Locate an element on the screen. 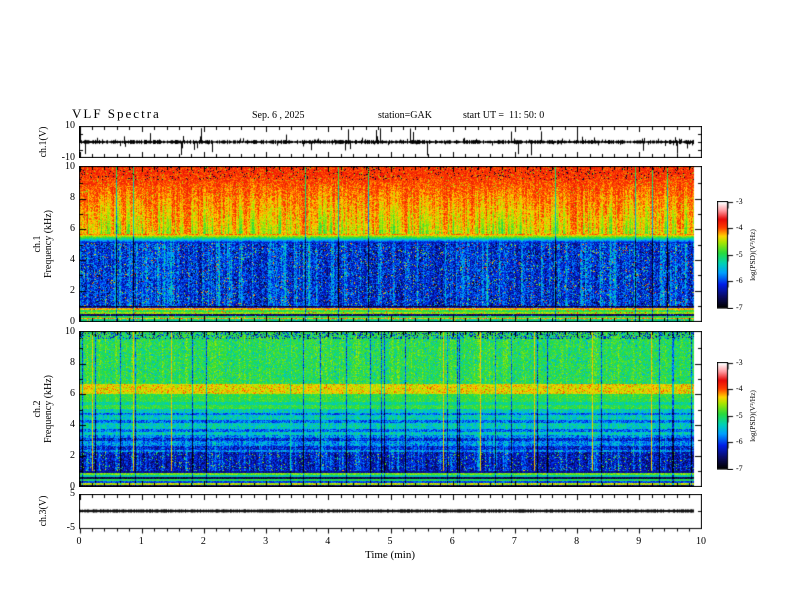  ch1-waveform-panel is located at coordinates (390, 142).